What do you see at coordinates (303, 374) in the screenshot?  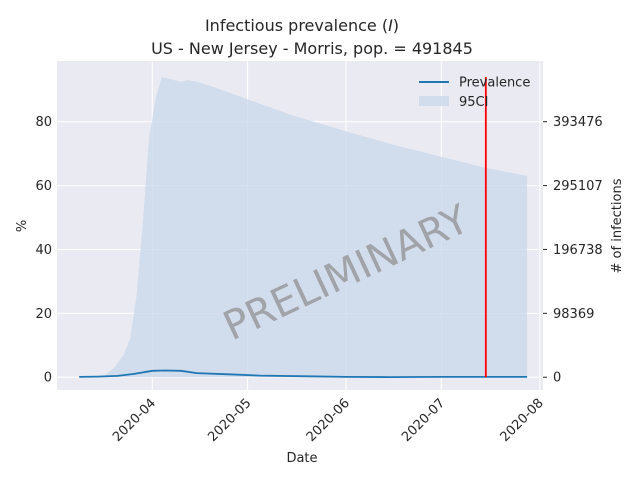 I see `prevalence-line` at bounding box center [303, 374].